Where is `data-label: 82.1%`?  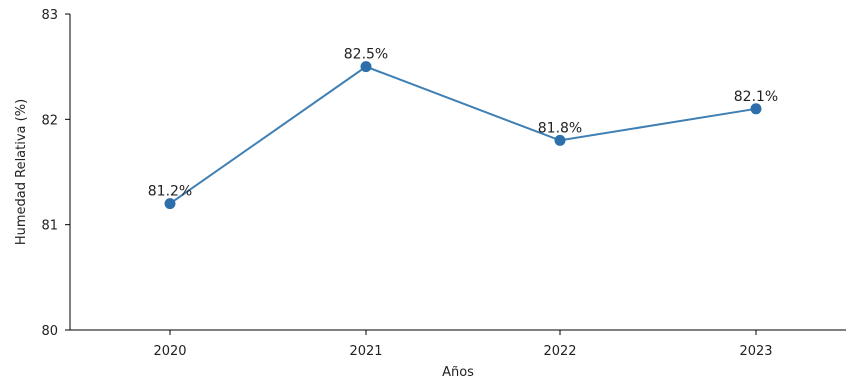 data-label: 82.1% is located at coordinates (756, 97).